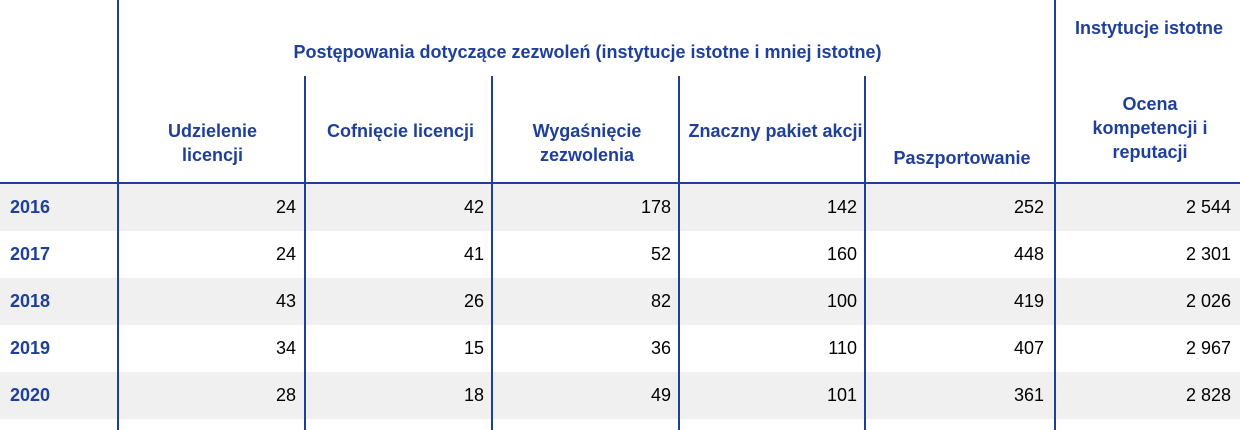 Image resolution: width=1240 pixels, height=430 pixels. Describe the element at coordinates (775, 131) in the screenshot. I see `column-header-qualifying-holding: Znaczny pakiet akcji` at that location.